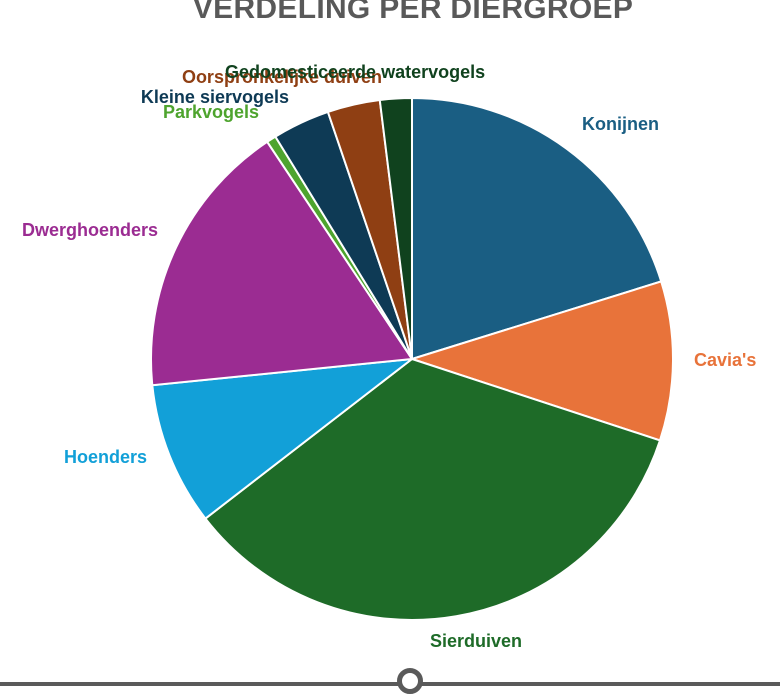 The image size is (780, 694). I want to click on pie-label-kleine-siervogels: Kleine siervogels, so click(215, 97).